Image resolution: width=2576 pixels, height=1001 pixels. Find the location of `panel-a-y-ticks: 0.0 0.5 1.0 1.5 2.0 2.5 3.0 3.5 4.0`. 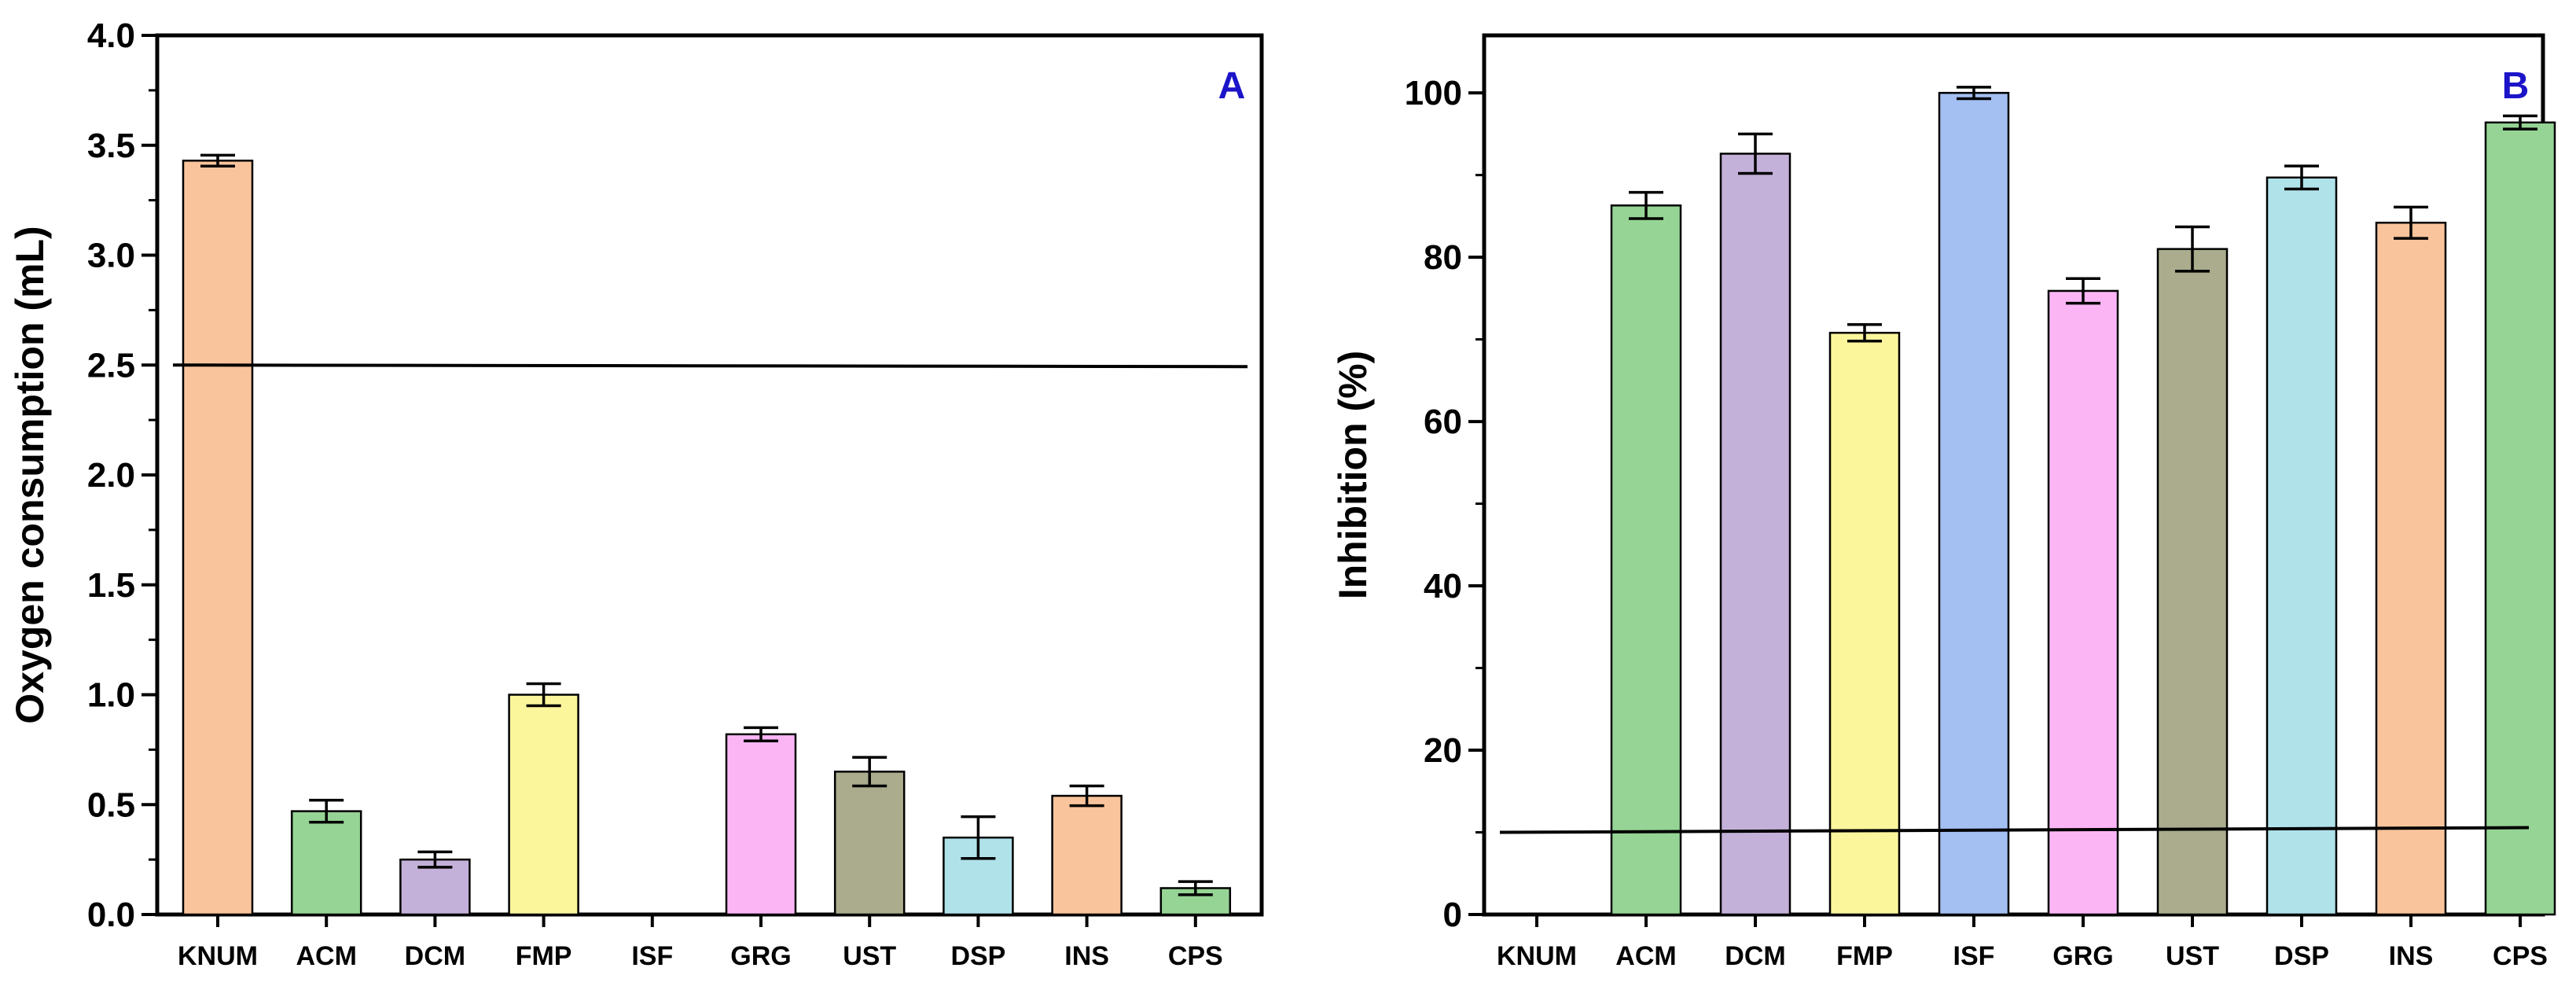

panel-a-y-ticks: 0.0 0.5 1.0 1.5 2.0 2.5 3.0 3.5 4.0 is located at coordinates (122, 475).